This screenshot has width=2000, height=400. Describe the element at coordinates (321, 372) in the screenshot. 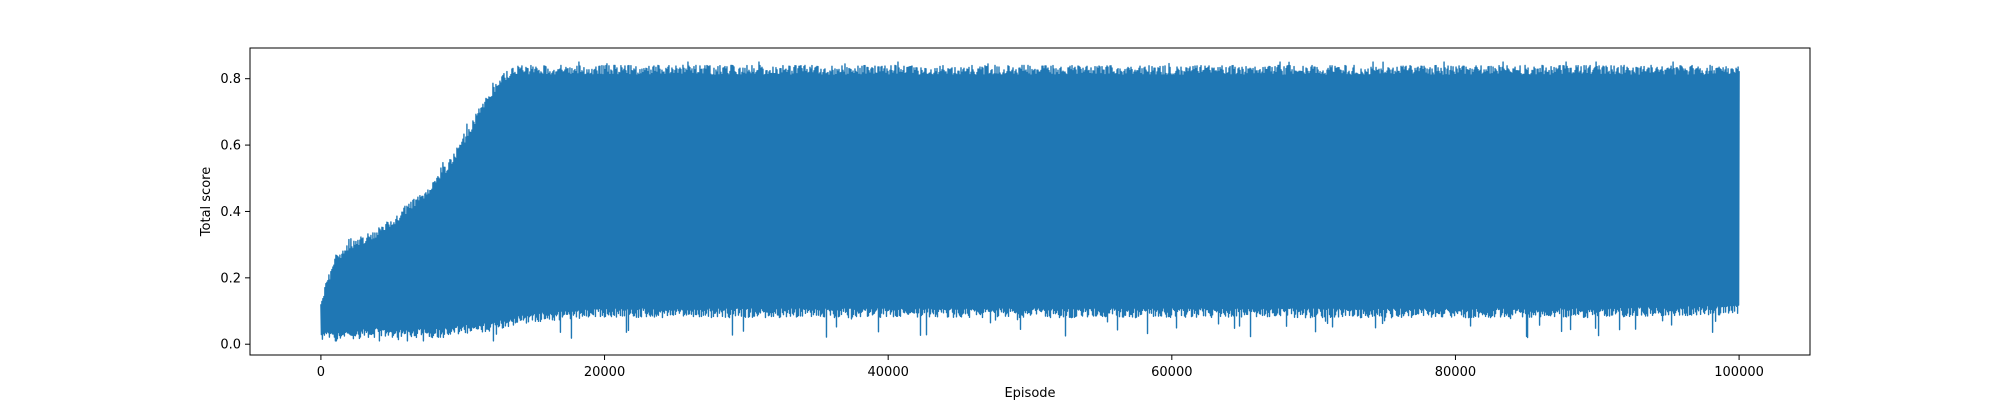

I see `x-tick-label: 0` at that location.